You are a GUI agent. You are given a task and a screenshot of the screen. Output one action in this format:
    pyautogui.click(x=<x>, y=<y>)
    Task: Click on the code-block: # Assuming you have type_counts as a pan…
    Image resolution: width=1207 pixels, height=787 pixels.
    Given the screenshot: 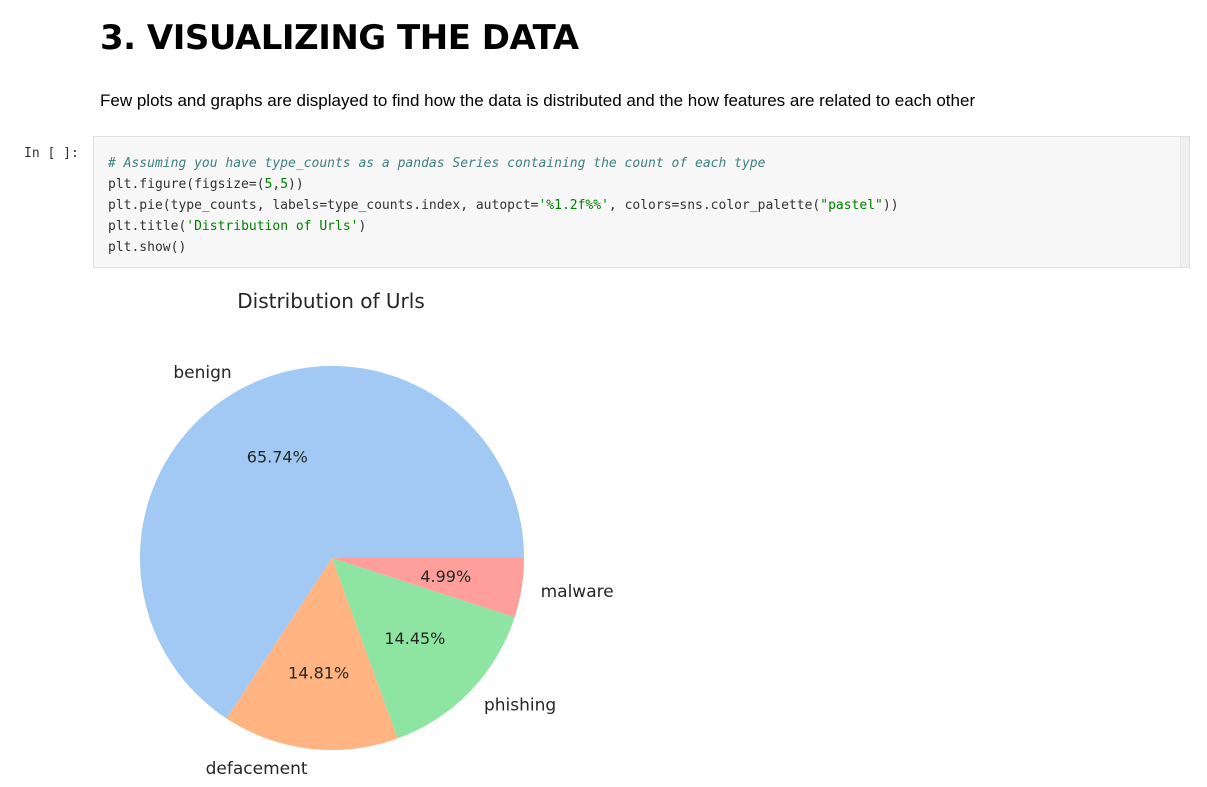 What is the action you would take?
    pyautogui.click(x=503, y=205)
    